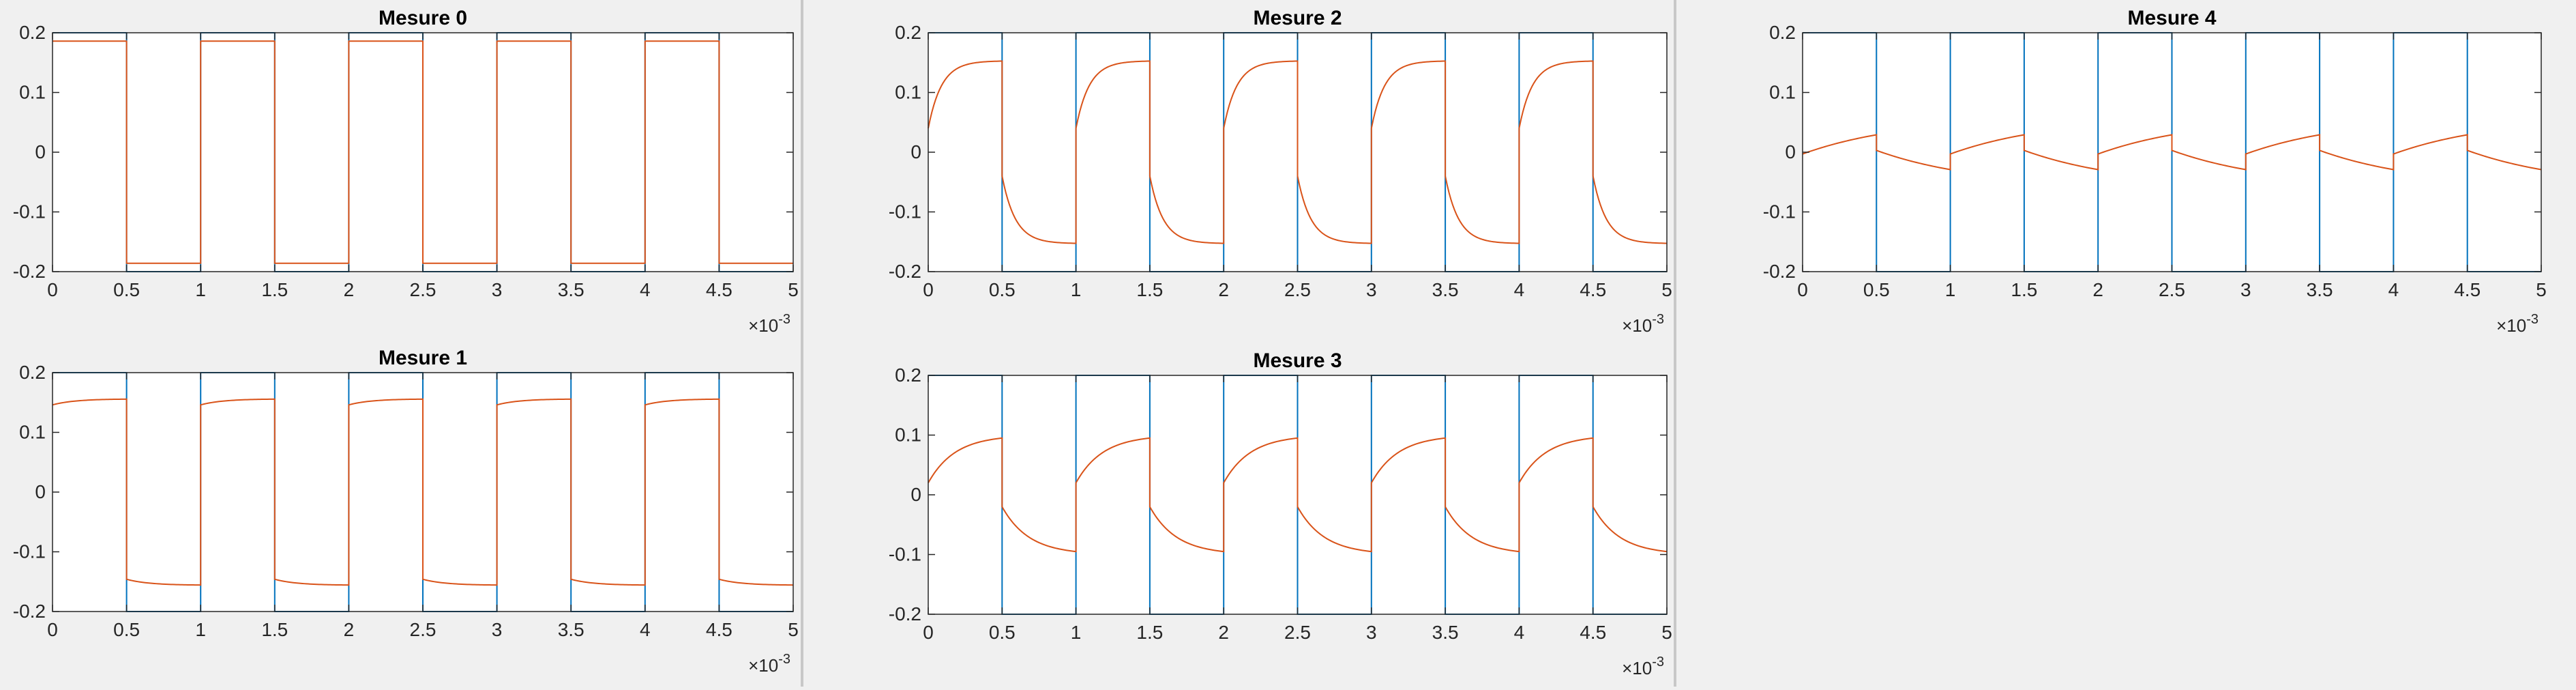 The image size is (2576, 690). What do you see at coordinates (2171, 18) in the screenshot?
I see `chart-title: Mesure 4` at bounding box center [2171, 18].